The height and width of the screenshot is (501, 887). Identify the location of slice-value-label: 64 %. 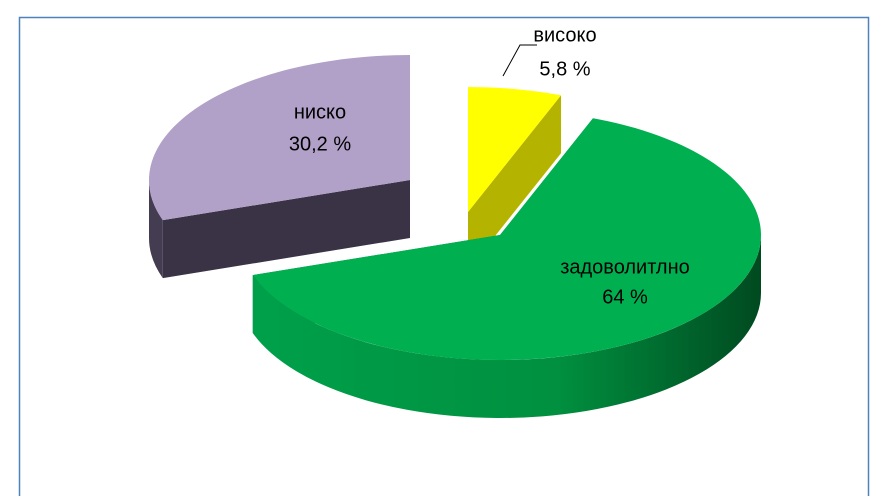
(625, 297).